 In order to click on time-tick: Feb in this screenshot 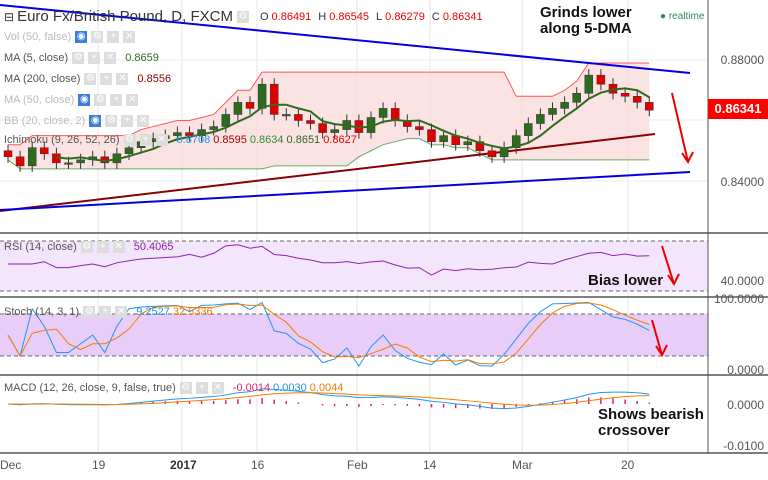, I will do `click(357, 465)`.